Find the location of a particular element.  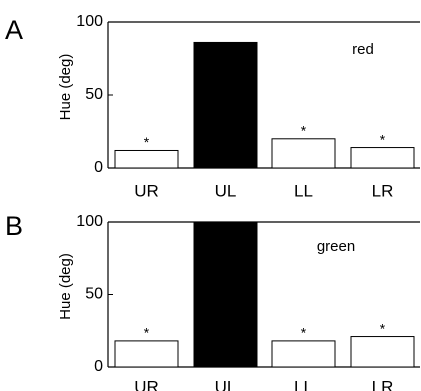

panel-b-significance-star-ur: * is located at coordinates (147, 333).